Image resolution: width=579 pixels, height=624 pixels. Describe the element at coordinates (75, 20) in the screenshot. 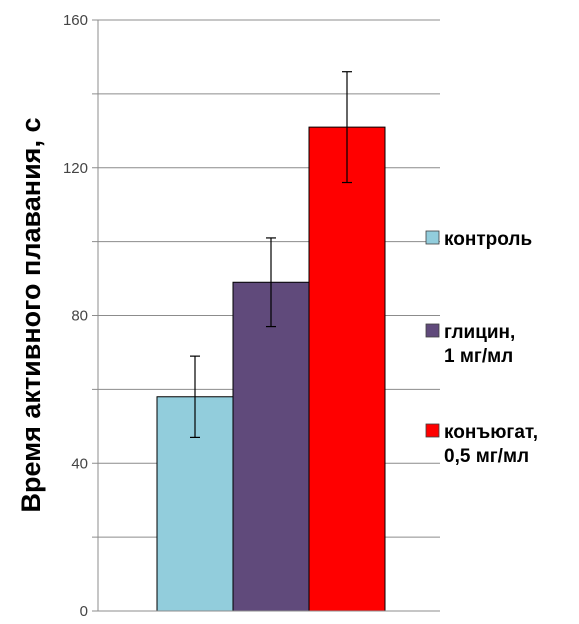

I see `y-tick-label: 160` at that location.